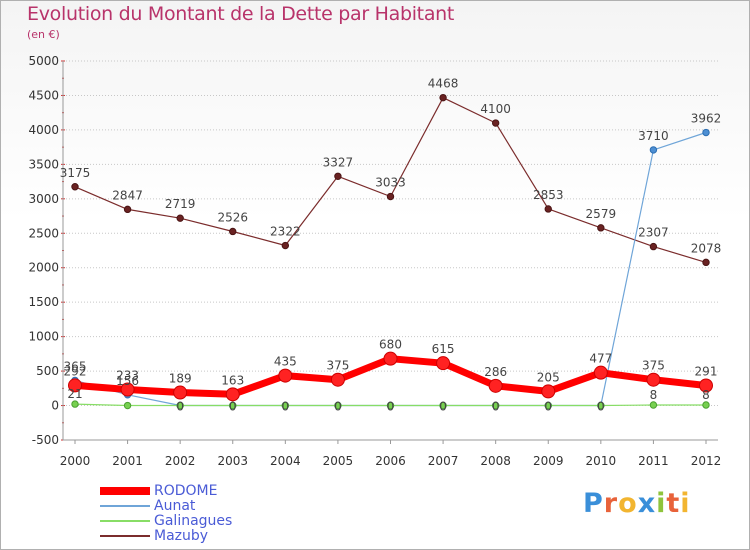  I want to click on y-tick-label: 2000, so click(43, 268).